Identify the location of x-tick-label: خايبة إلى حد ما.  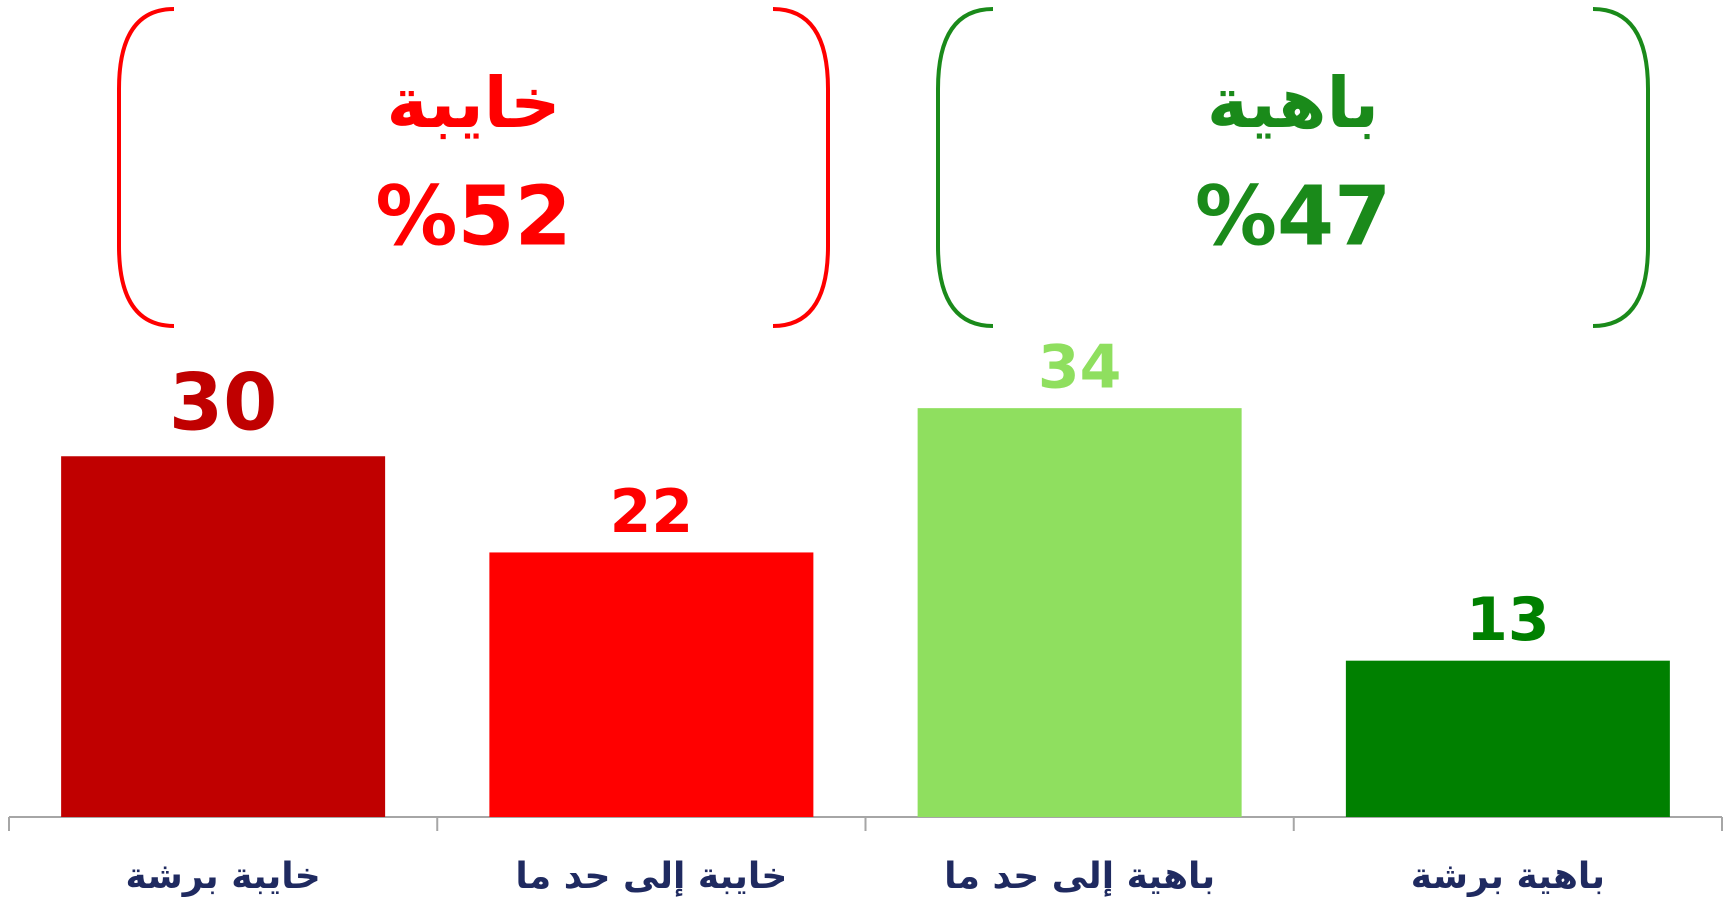
(651, 876).